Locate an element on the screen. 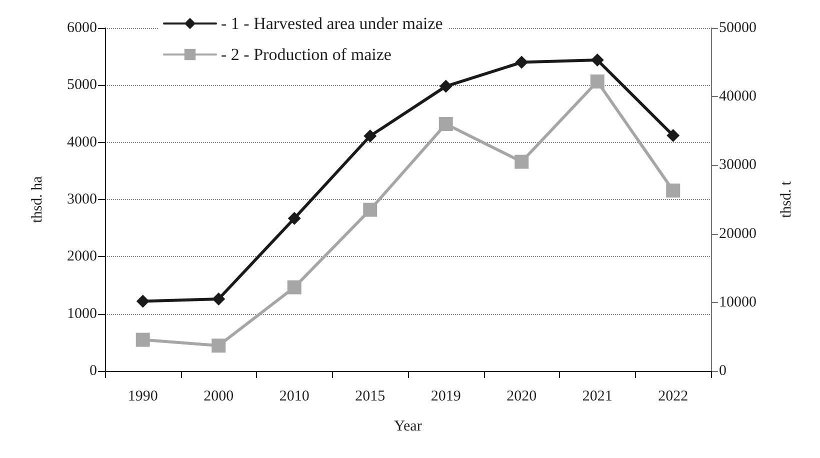  y-tick-label: 6000 is located at coordinates (82, 28).